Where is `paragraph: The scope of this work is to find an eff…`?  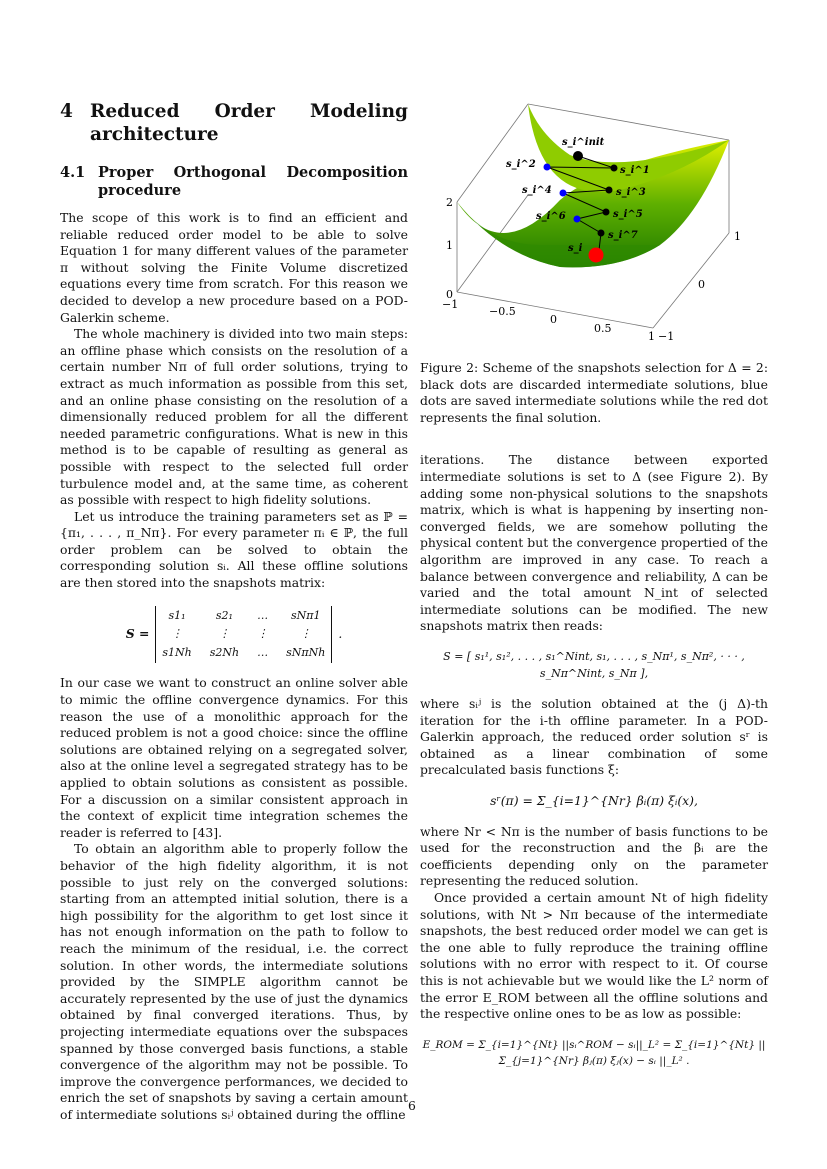
paragraph: The scope of this work is to find an eff… is located at coordinates (234, 267).